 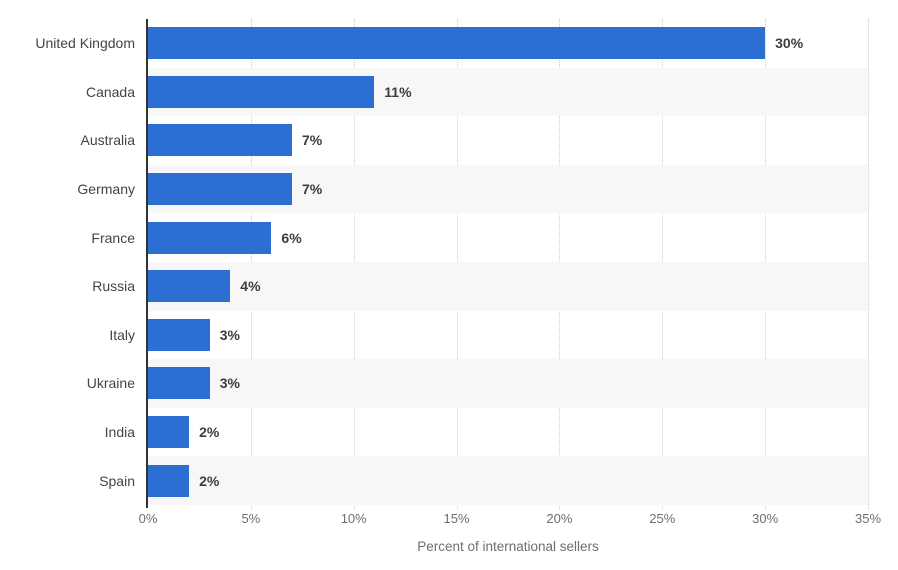 I want to click on bar-france, so click(x=210, y=237).